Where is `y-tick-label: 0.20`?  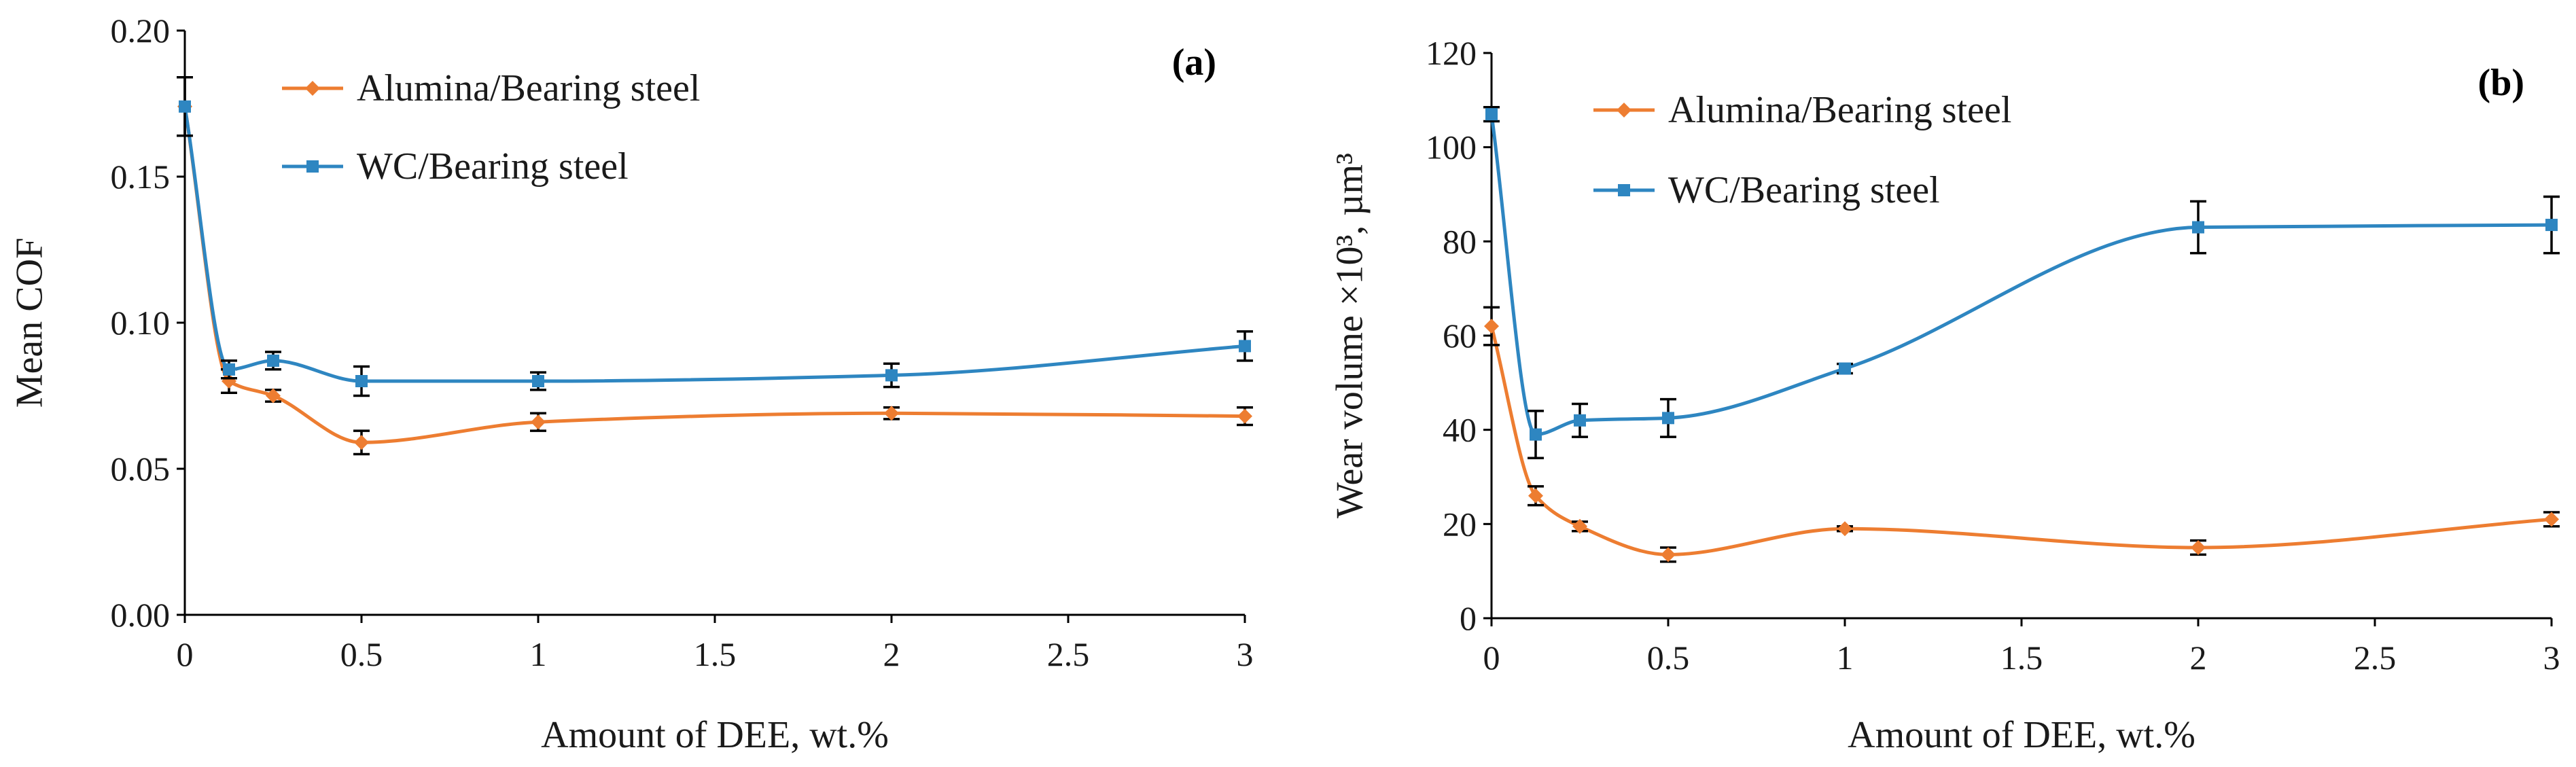 y-tick-label: 0.20 is located at coordinates (141, 31).